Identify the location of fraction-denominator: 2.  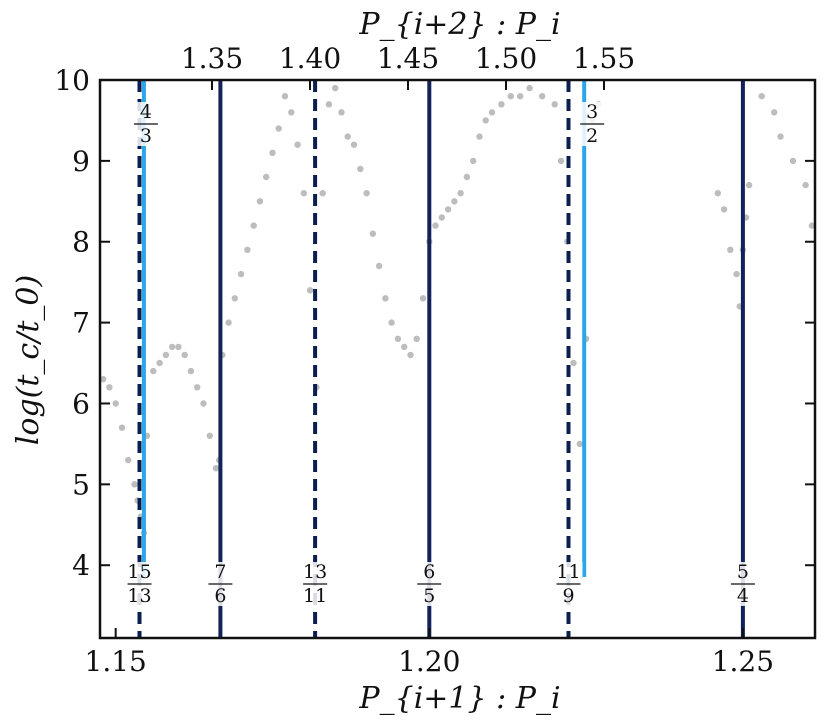
(592, 136).